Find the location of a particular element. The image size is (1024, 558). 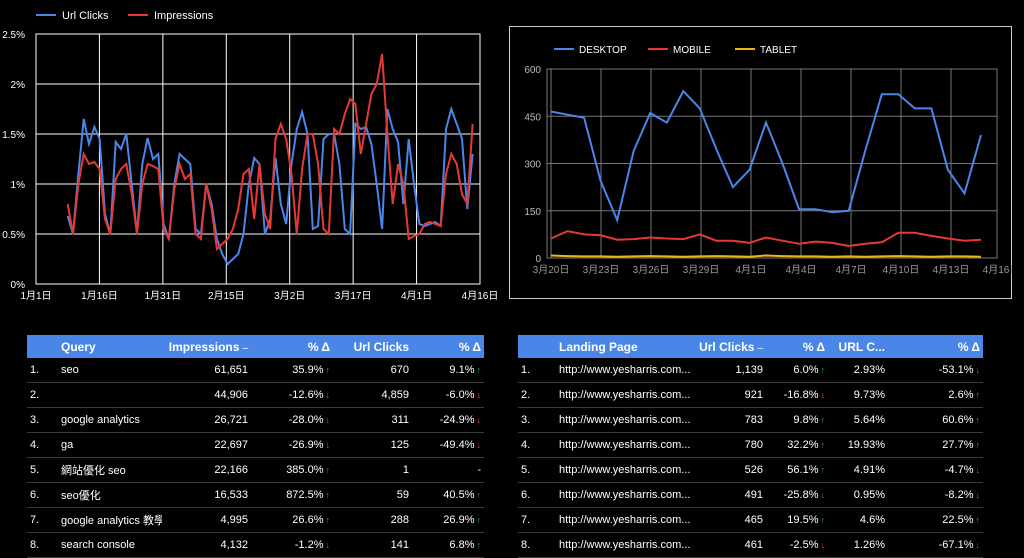

clicks-delta-cell: 26.9% ↑ is located at coordinates (448, 520).